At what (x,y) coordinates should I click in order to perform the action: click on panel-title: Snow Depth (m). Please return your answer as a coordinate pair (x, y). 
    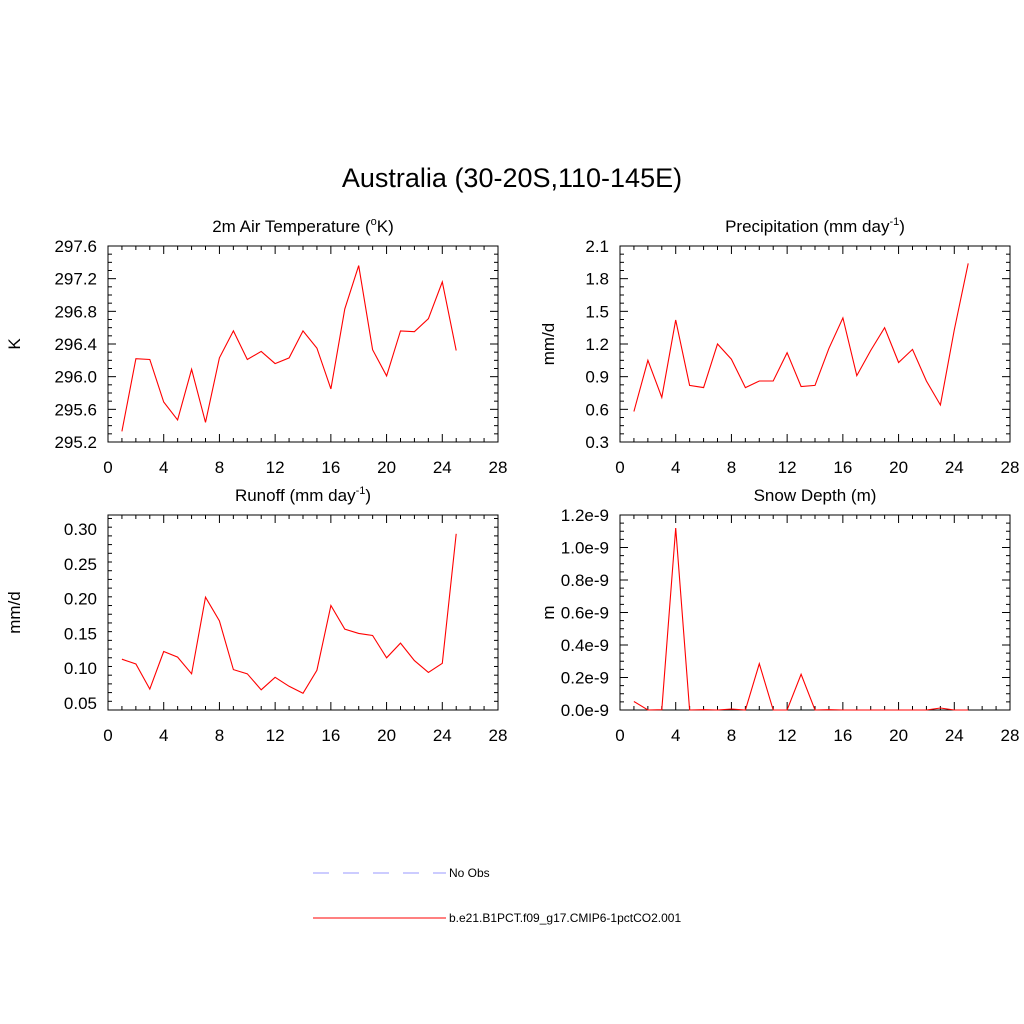
    Looking at the image, I should click on (815, 495).